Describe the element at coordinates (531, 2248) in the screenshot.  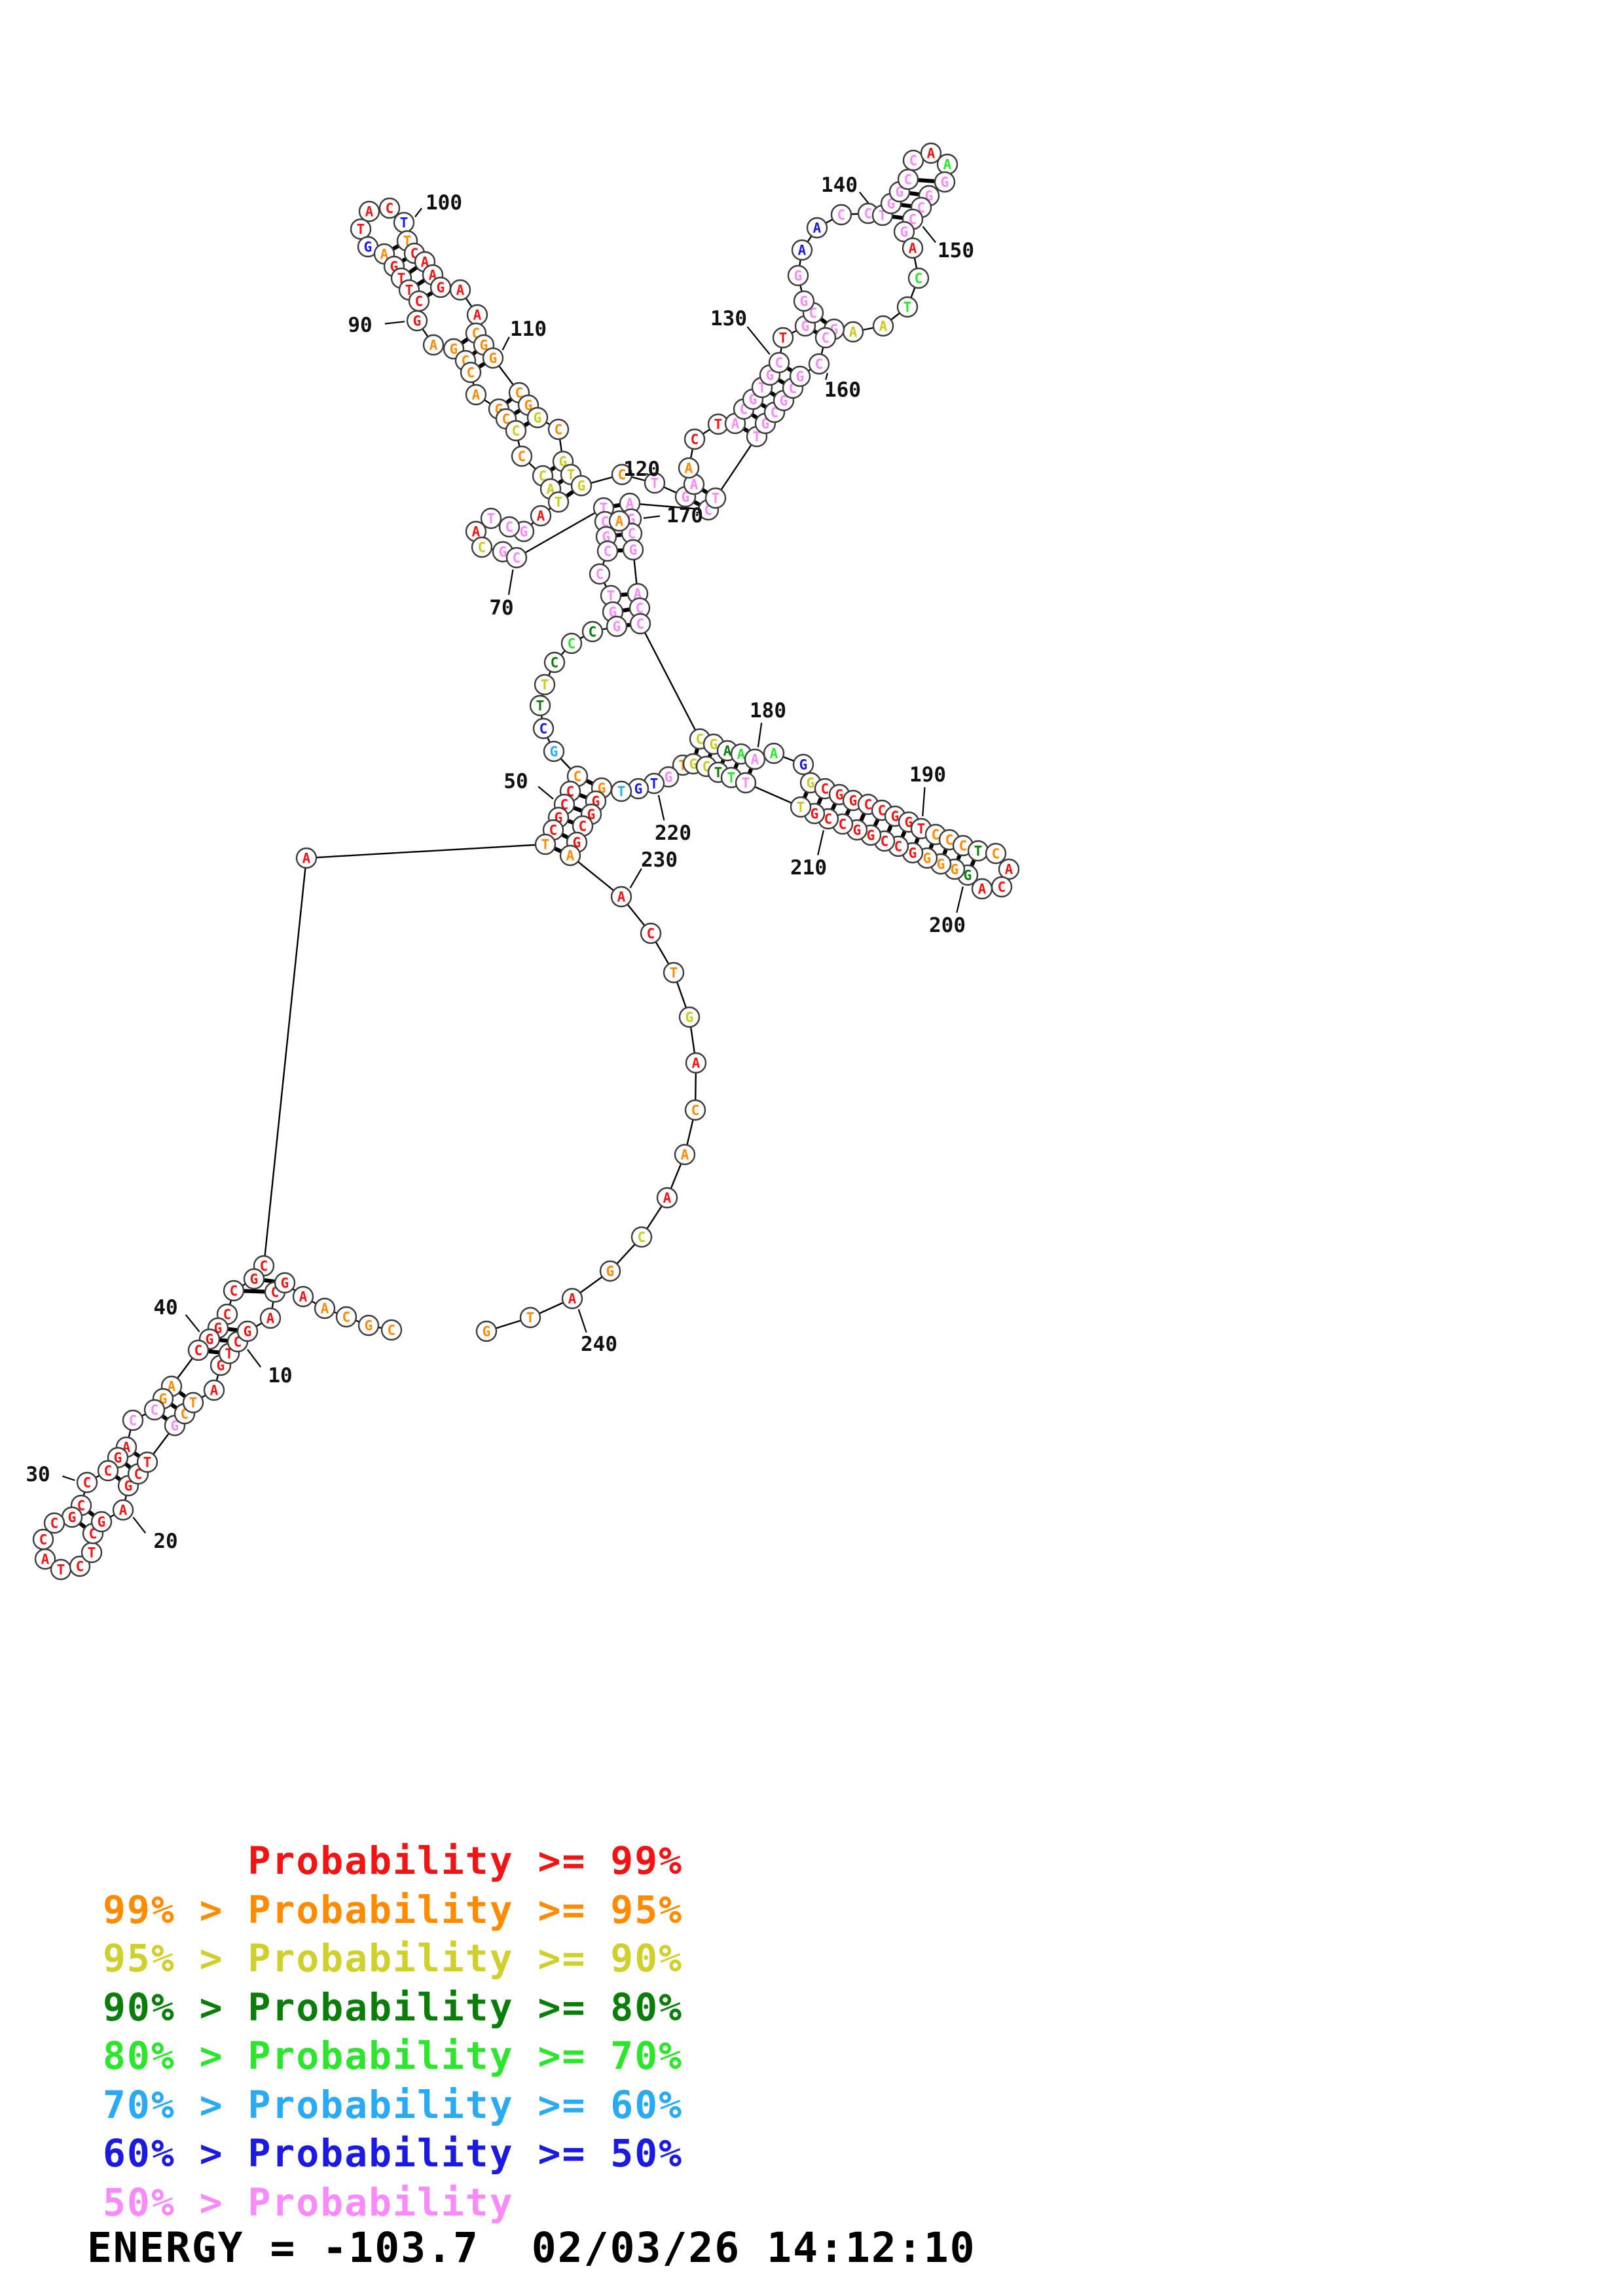
I see `energy-line: ENERGY = -103.7 02/03/26 14:12:10` at that location.